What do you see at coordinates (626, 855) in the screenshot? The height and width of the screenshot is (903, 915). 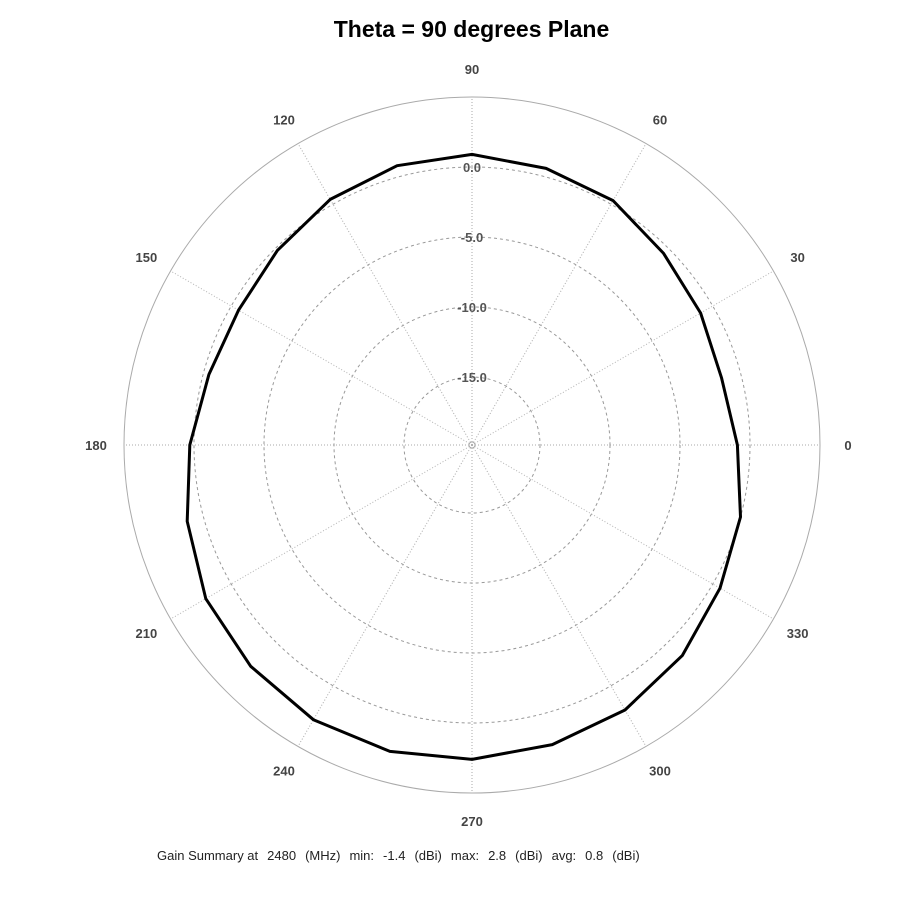 I see `summary-avg-unit: (dBi)` at bounding box center [626, 855].